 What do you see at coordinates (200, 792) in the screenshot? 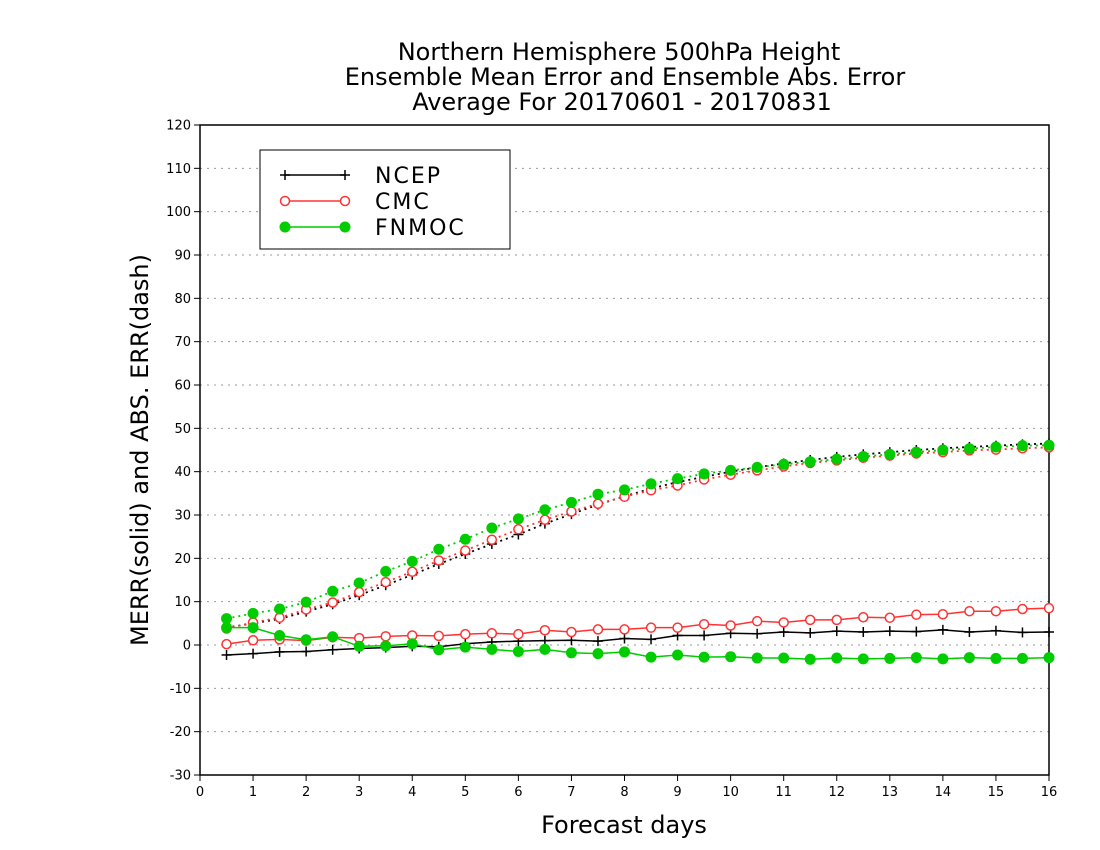
I see `x-tick-label: 0` at bounding box center [200, 792].